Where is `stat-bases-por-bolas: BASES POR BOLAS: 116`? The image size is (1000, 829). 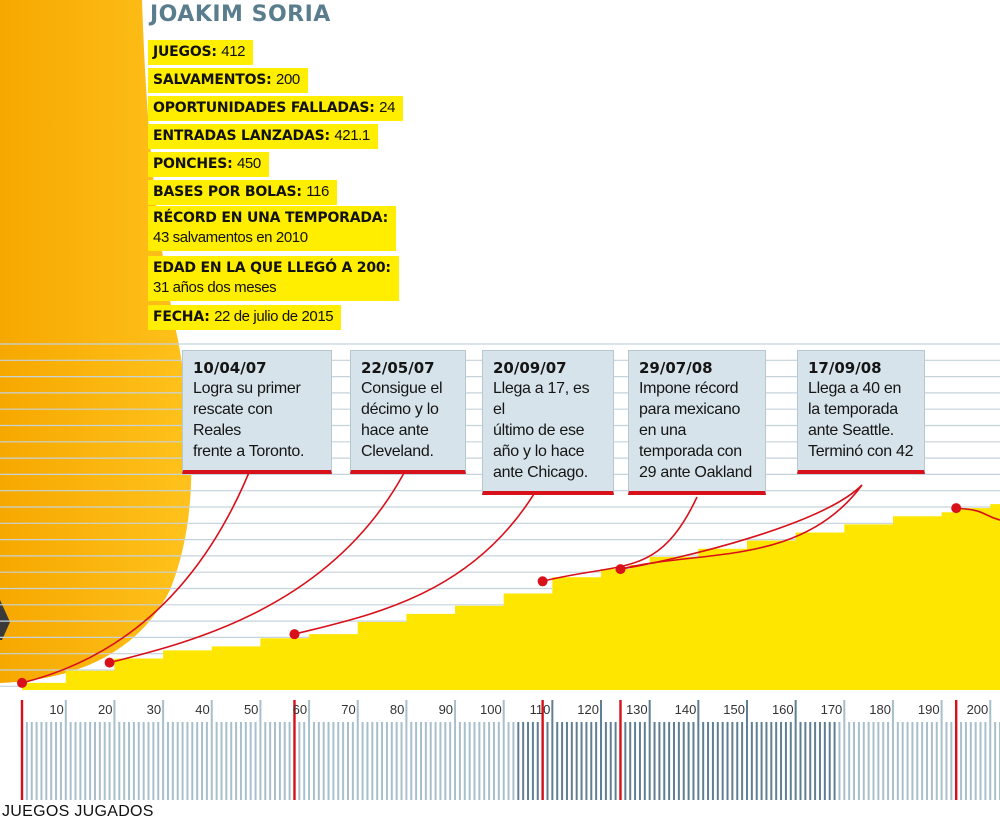 stat-bases-por-bolas: BASES POR BOLAS: 116 is located at coordinates (242, 192).